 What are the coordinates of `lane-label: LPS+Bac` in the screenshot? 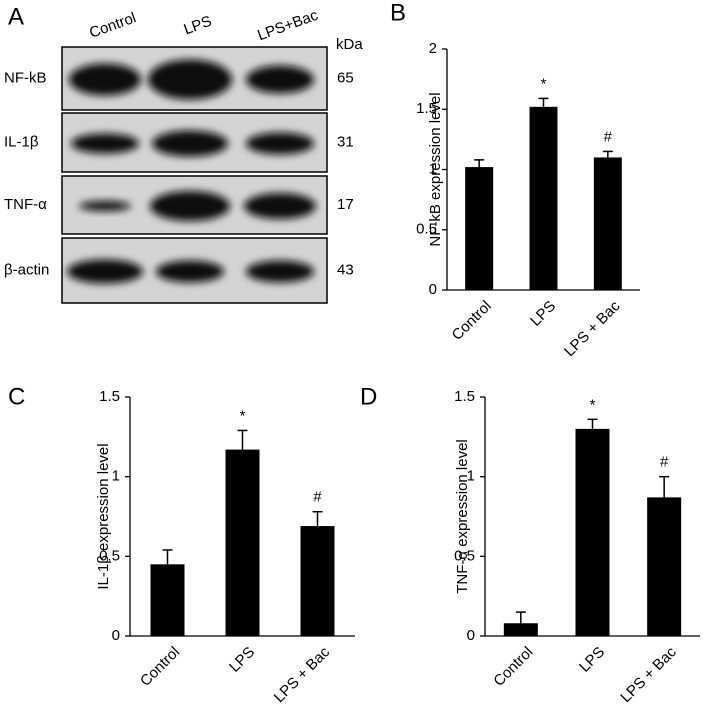 It's located at (287, 26).